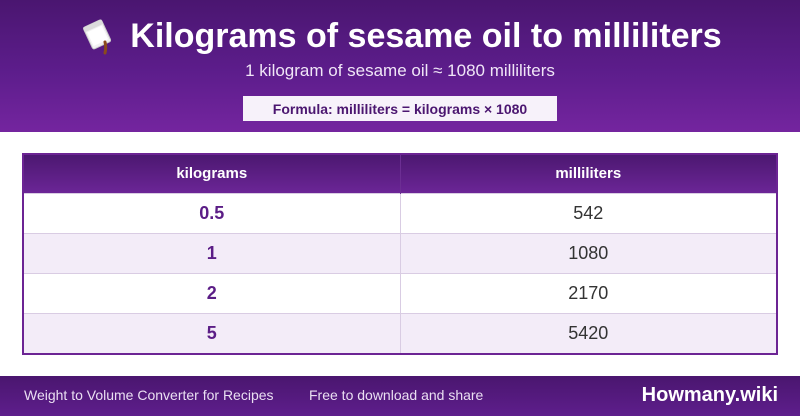 The height and width of the screenshot is (416, 800). I want to click on table-row: 5 5420, so click(400, 332).